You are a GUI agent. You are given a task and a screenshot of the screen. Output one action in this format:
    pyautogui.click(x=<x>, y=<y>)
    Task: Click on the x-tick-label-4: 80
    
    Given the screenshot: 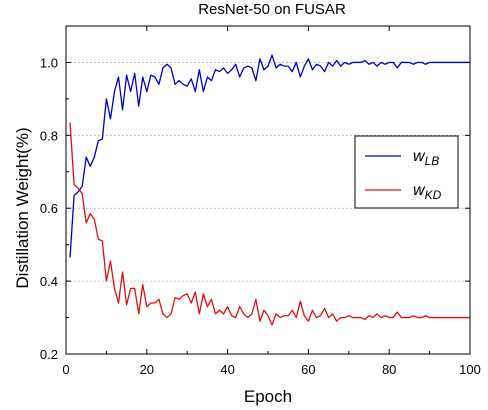 What is the action you would take?
    pyautogui.click(x=389, y=369)
    